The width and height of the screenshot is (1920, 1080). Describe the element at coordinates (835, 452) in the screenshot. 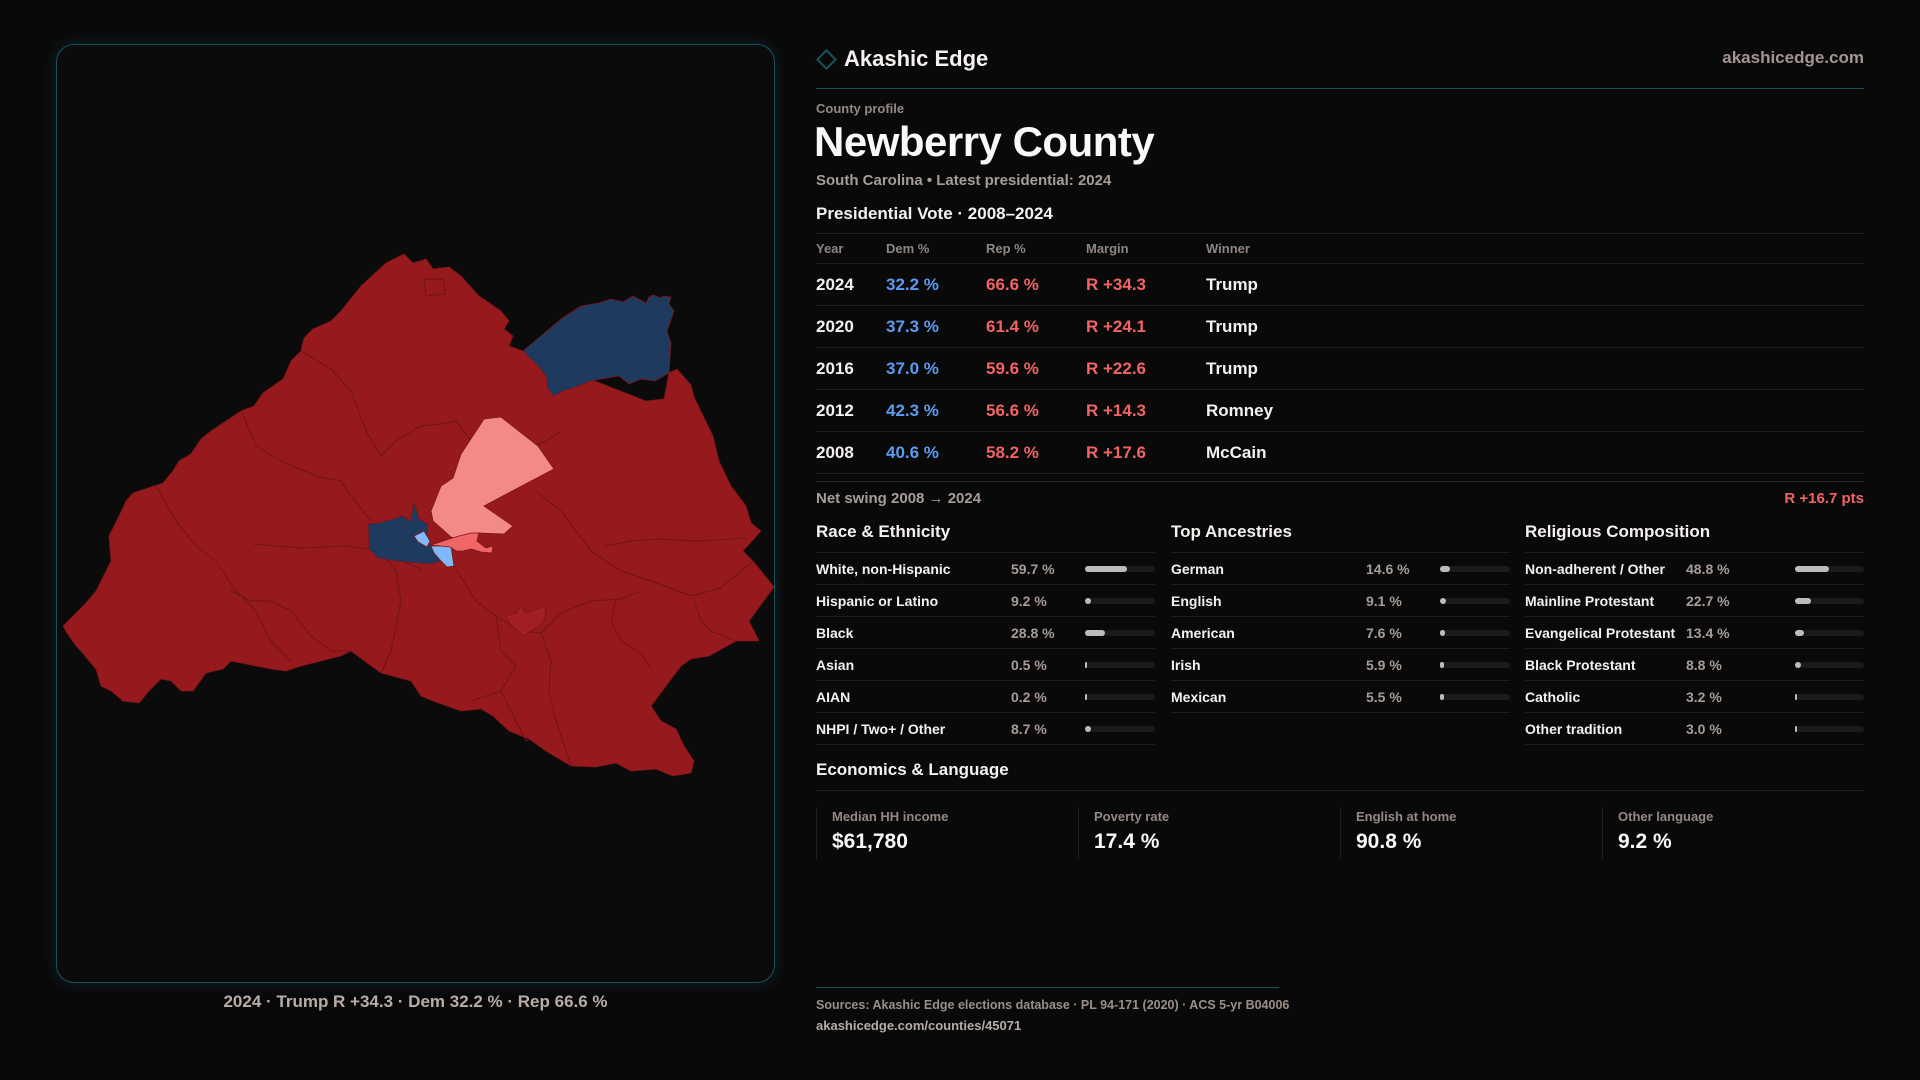

I see `cell-year: 2008` at that location.